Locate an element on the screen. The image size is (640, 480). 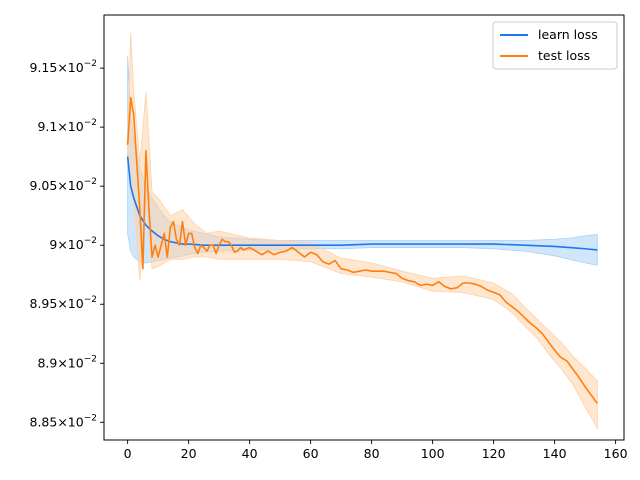
x-tick-label: 80 is located at coordinates (372, 453).